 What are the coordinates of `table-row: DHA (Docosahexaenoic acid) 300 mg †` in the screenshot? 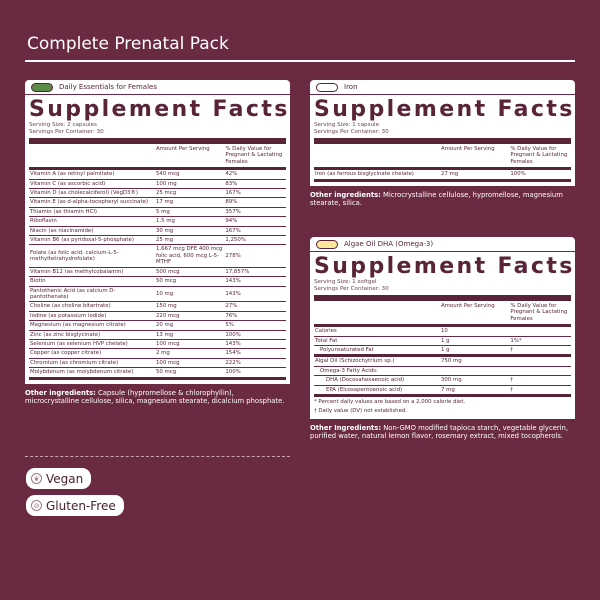 It's located at (442, 380).